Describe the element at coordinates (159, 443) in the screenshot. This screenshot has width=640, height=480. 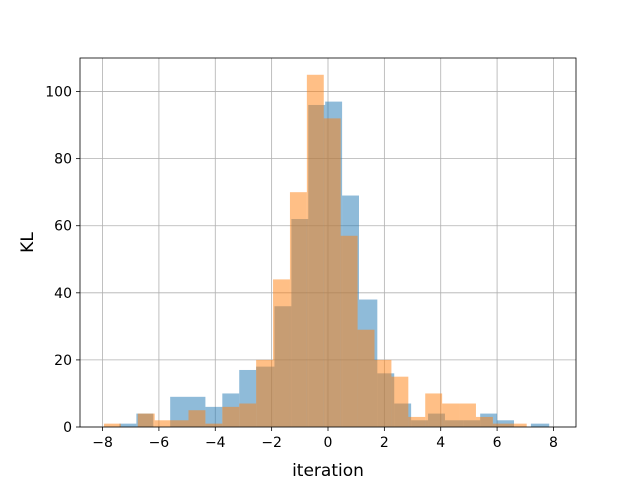
I see `x-tick-label: −6` at that location.